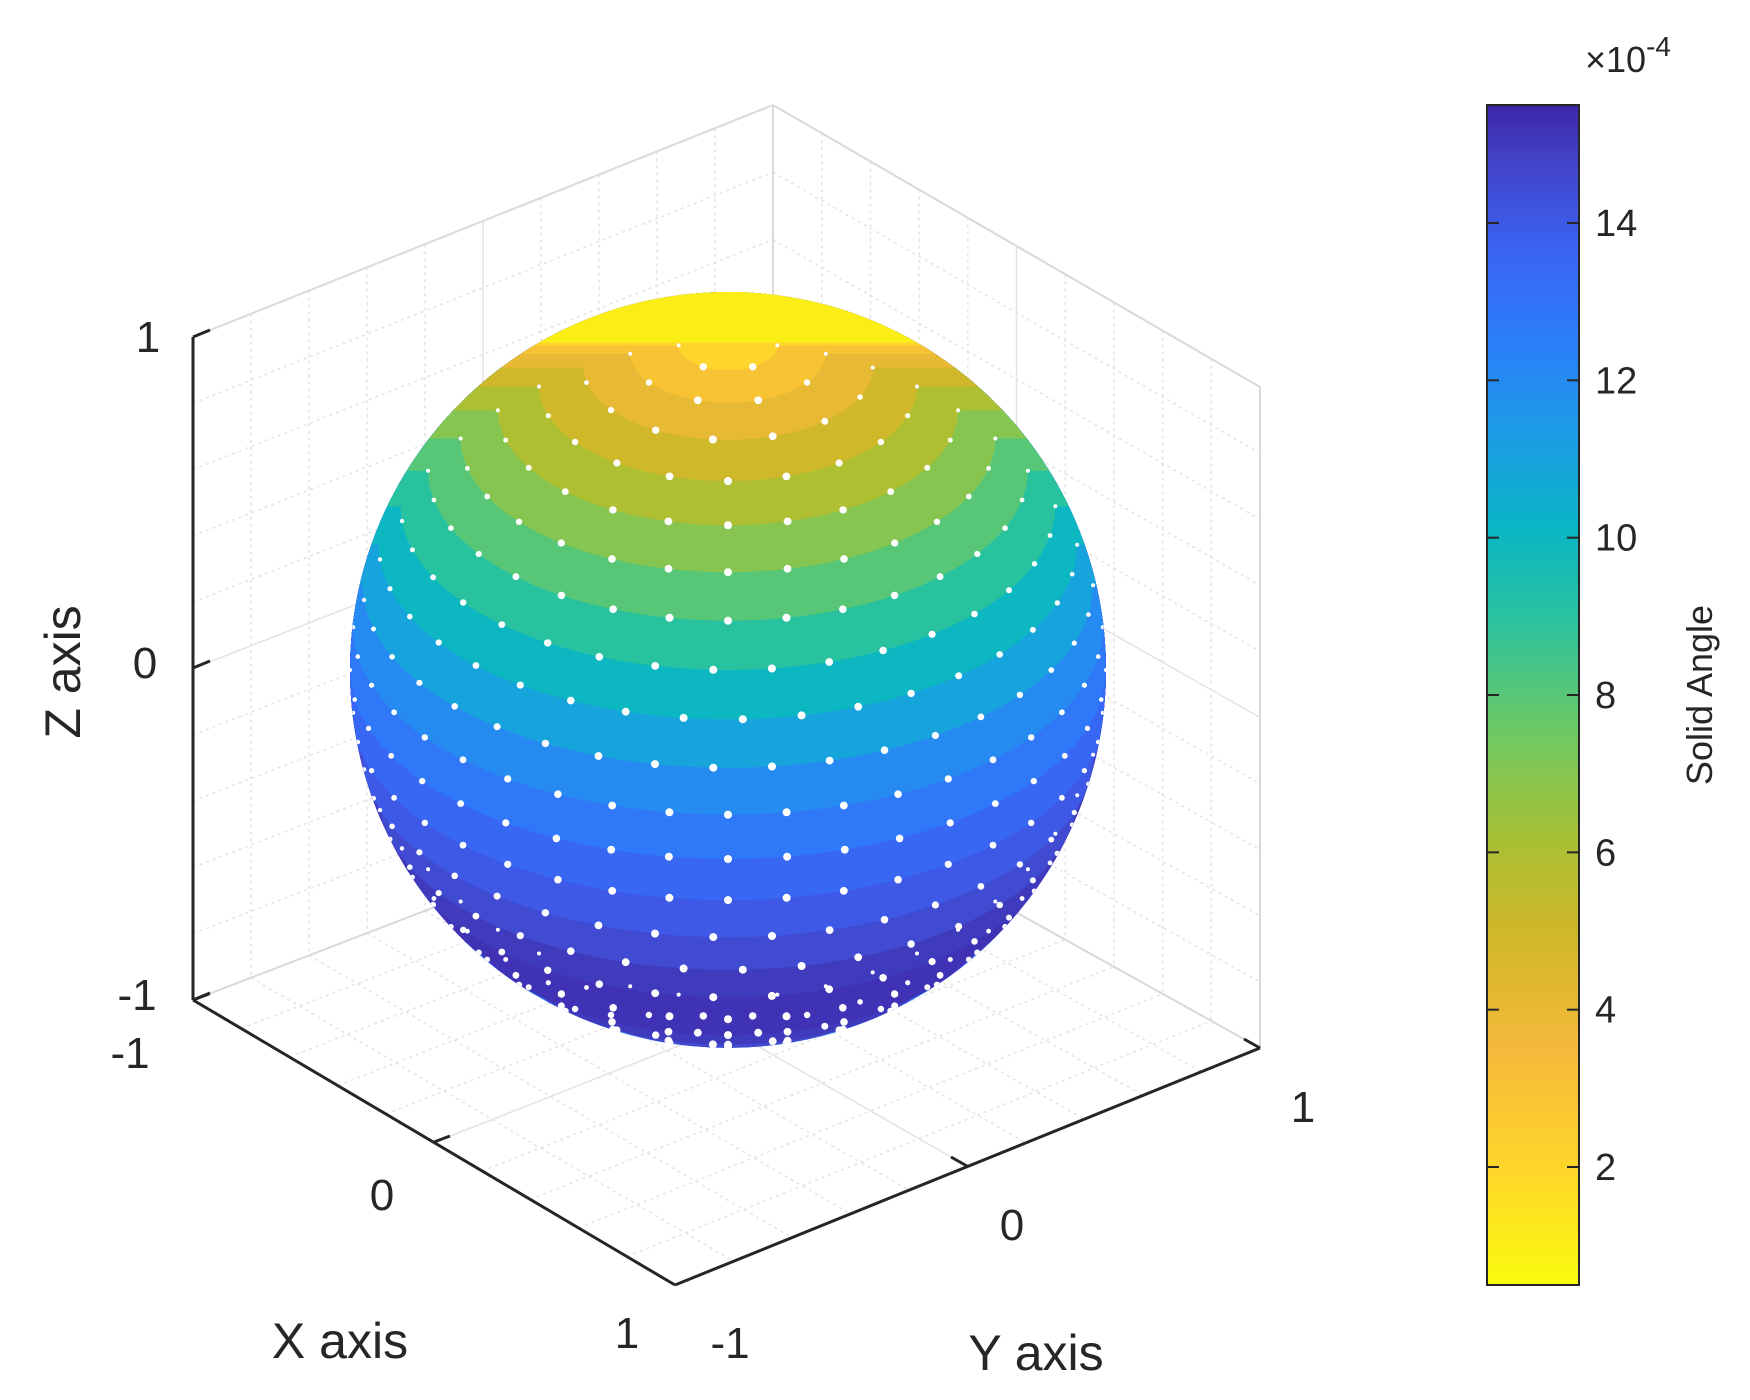 The image size is (1750, 1400). I want to click on colorbar-tick-label: 8, so click(1605, 696).